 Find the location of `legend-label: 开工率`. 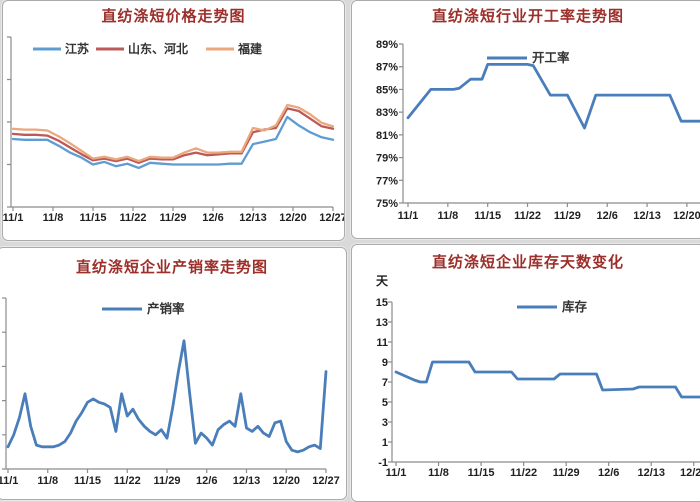

legend-label: 开工率 is located at coordinates (551, 57).